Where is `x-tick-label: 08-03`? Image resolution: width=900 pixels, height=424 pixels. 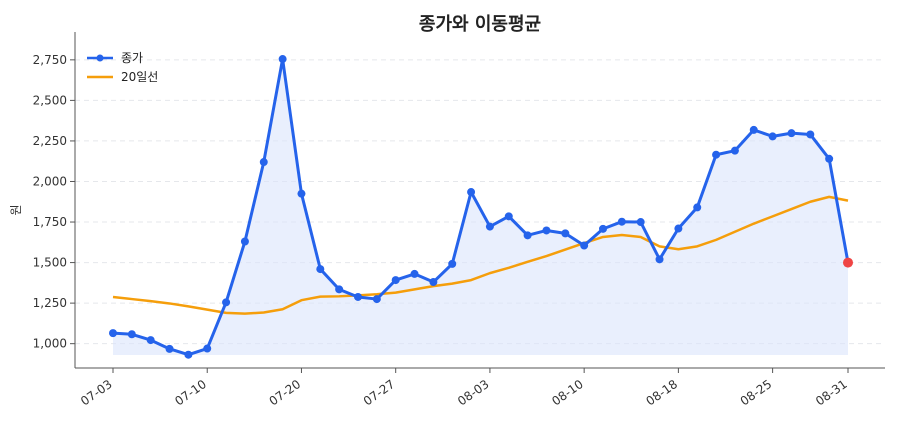
x-tick-label: 08-03 is located at coordinates (473, 392).